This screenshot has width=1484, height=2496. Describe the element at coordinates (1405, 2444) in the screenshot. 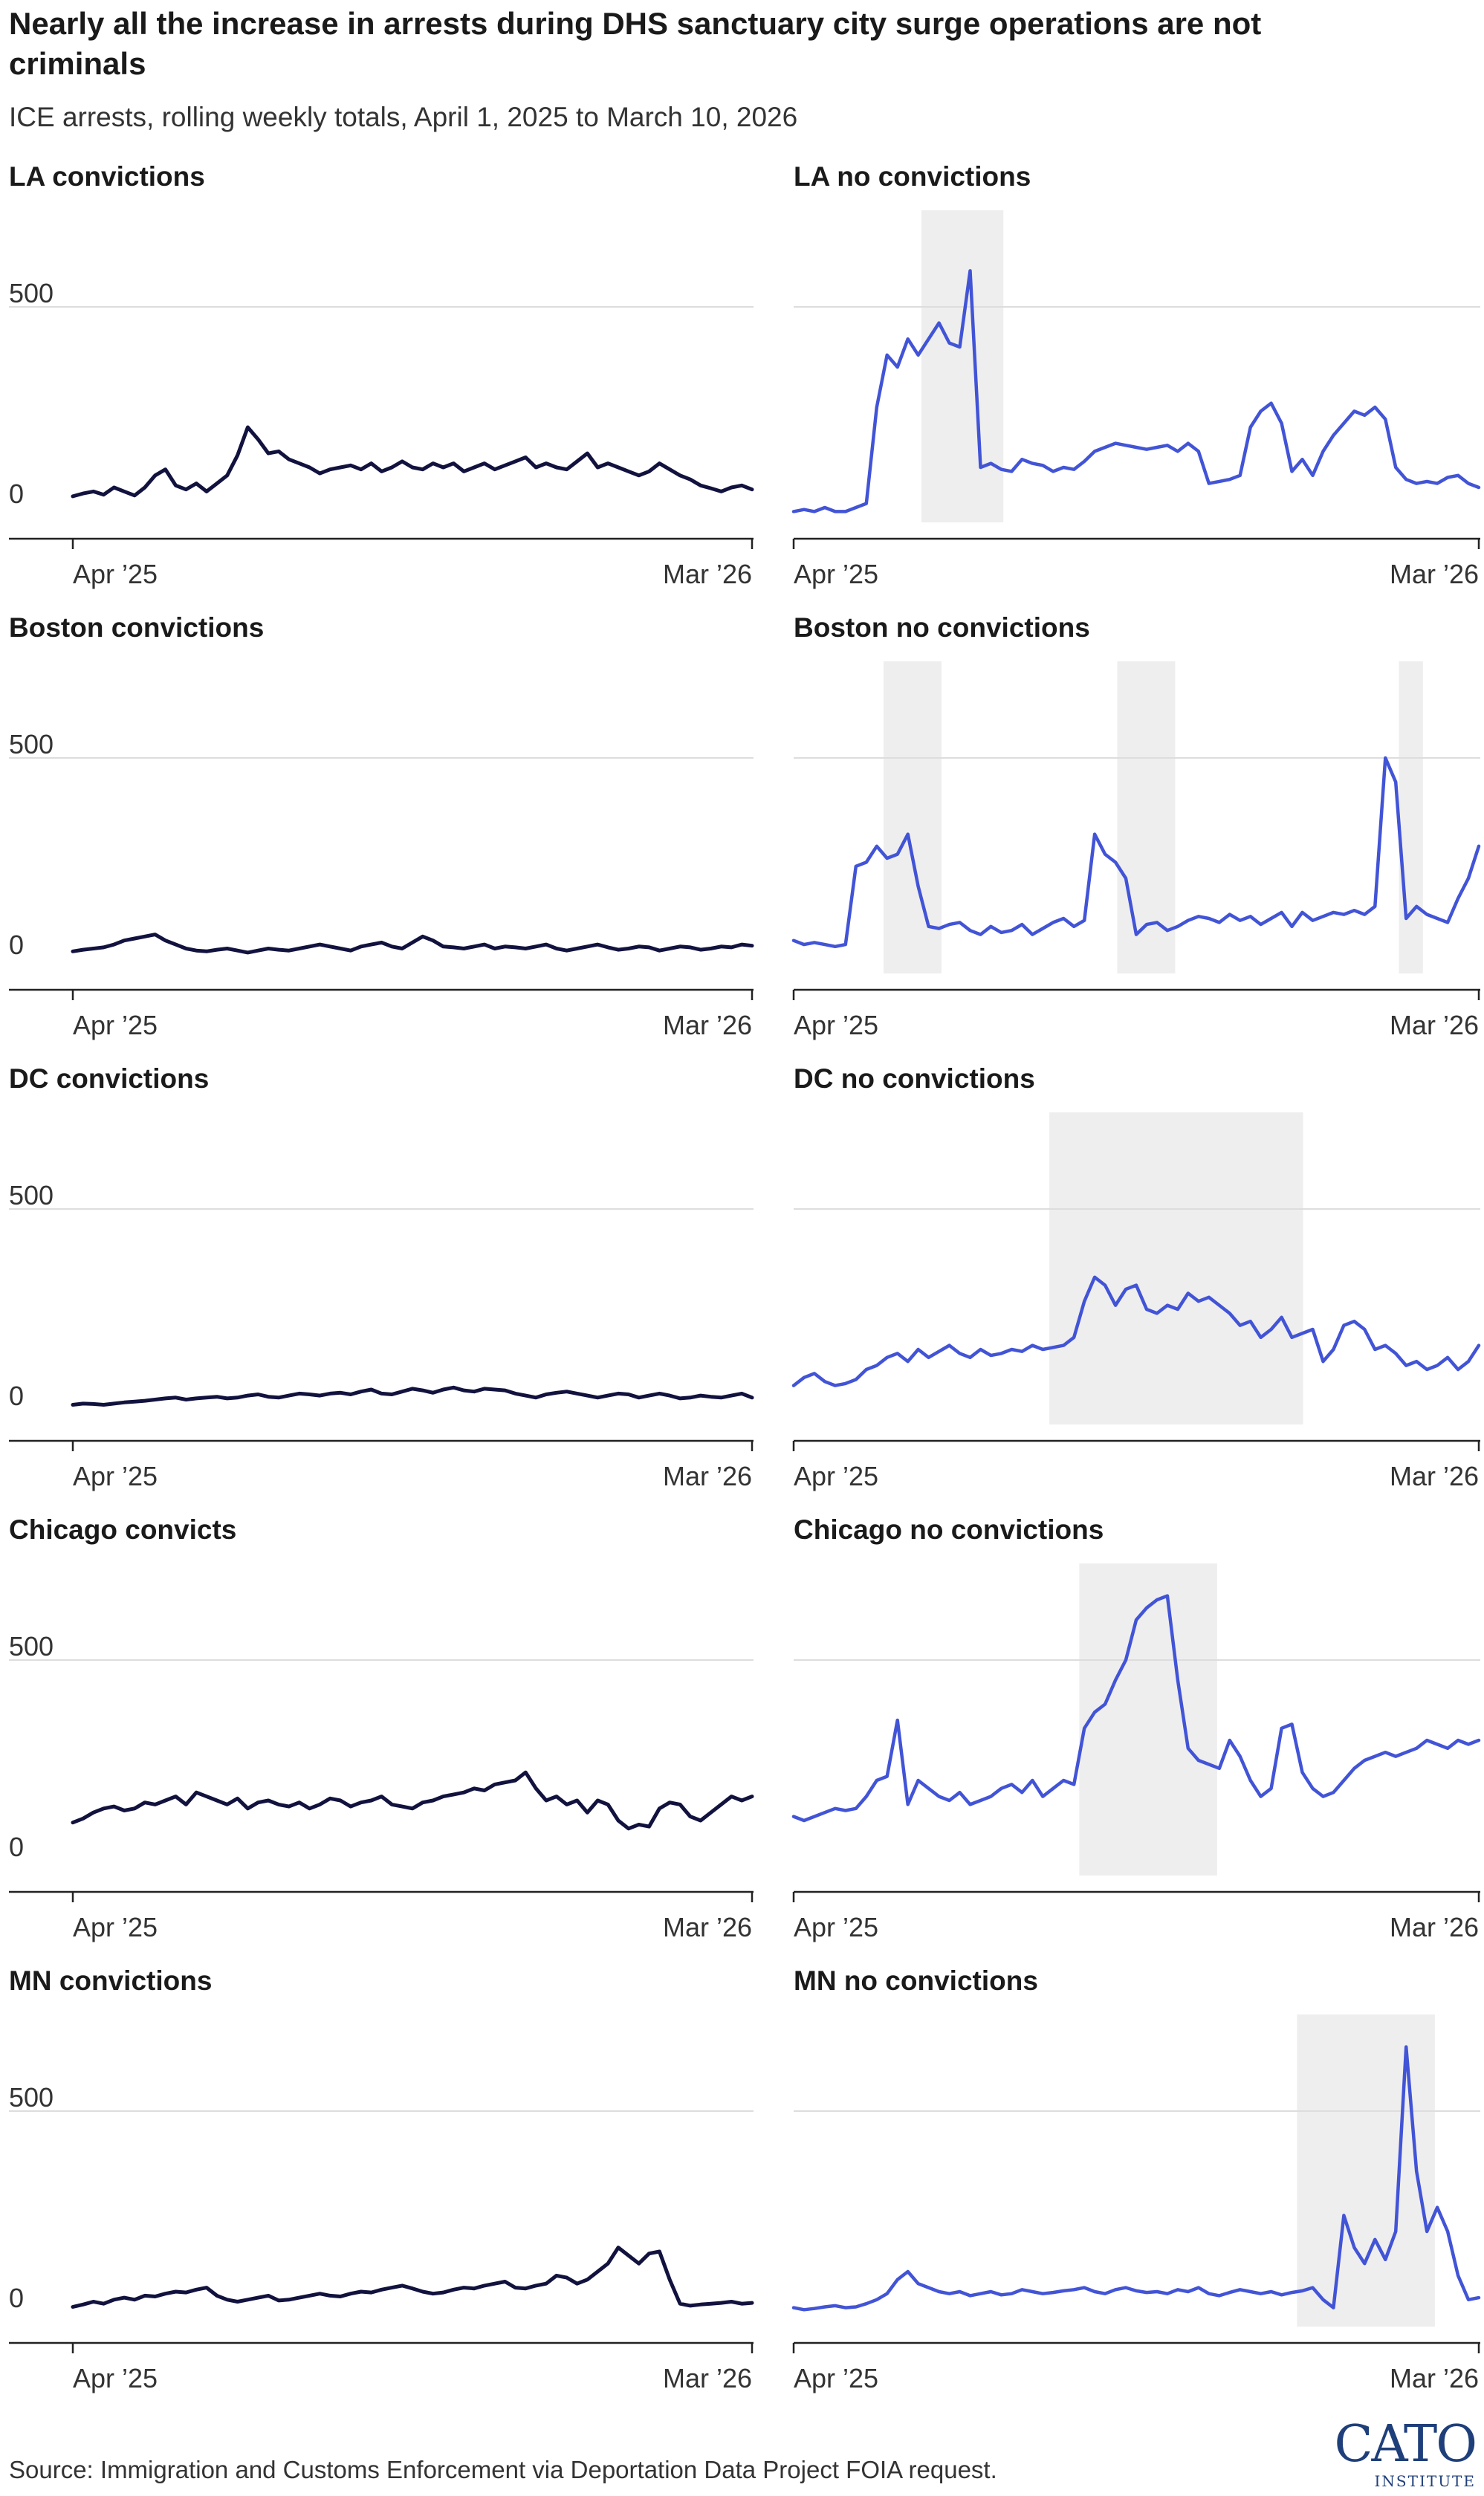

I see `logo-wordmark: CATO` at that location.